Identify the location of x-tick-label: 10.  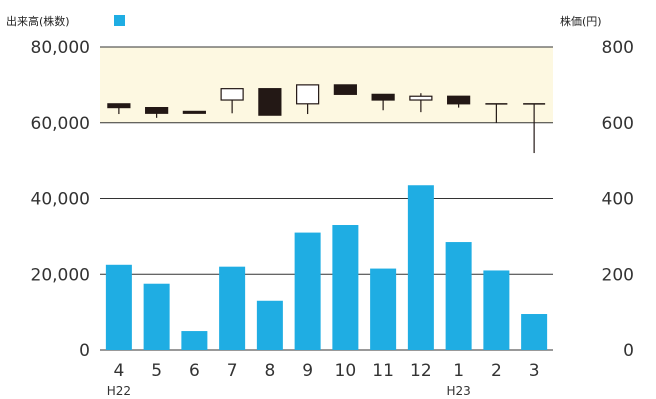
(346, 371).